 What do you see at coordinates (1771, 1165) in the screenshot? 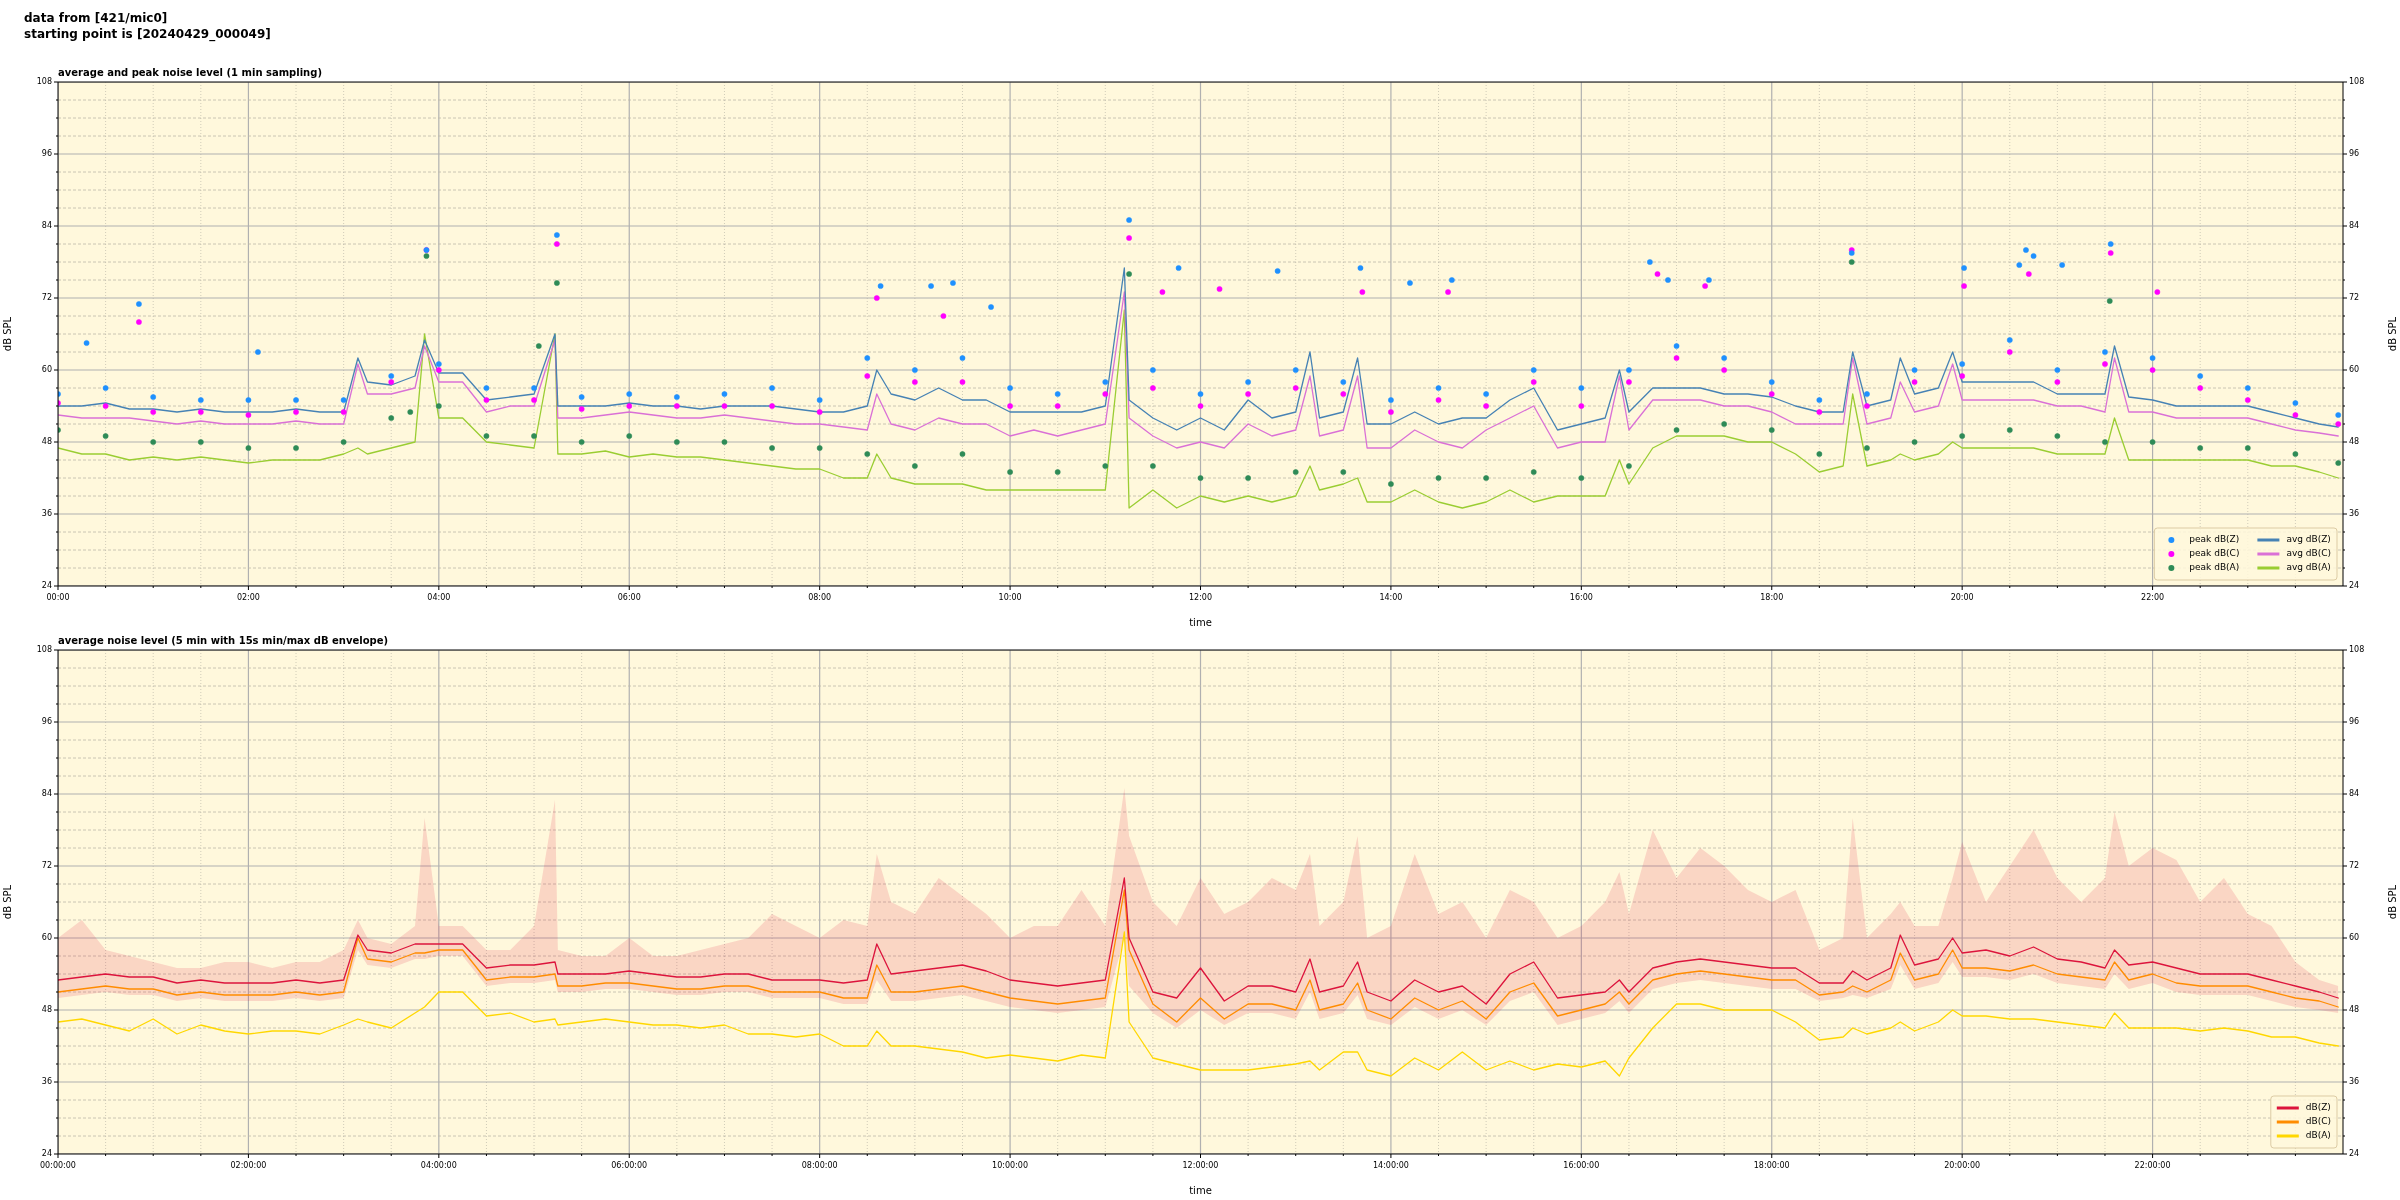
I see `x-tick-label: 18:00:00` at bounding box center [1771, 1165].